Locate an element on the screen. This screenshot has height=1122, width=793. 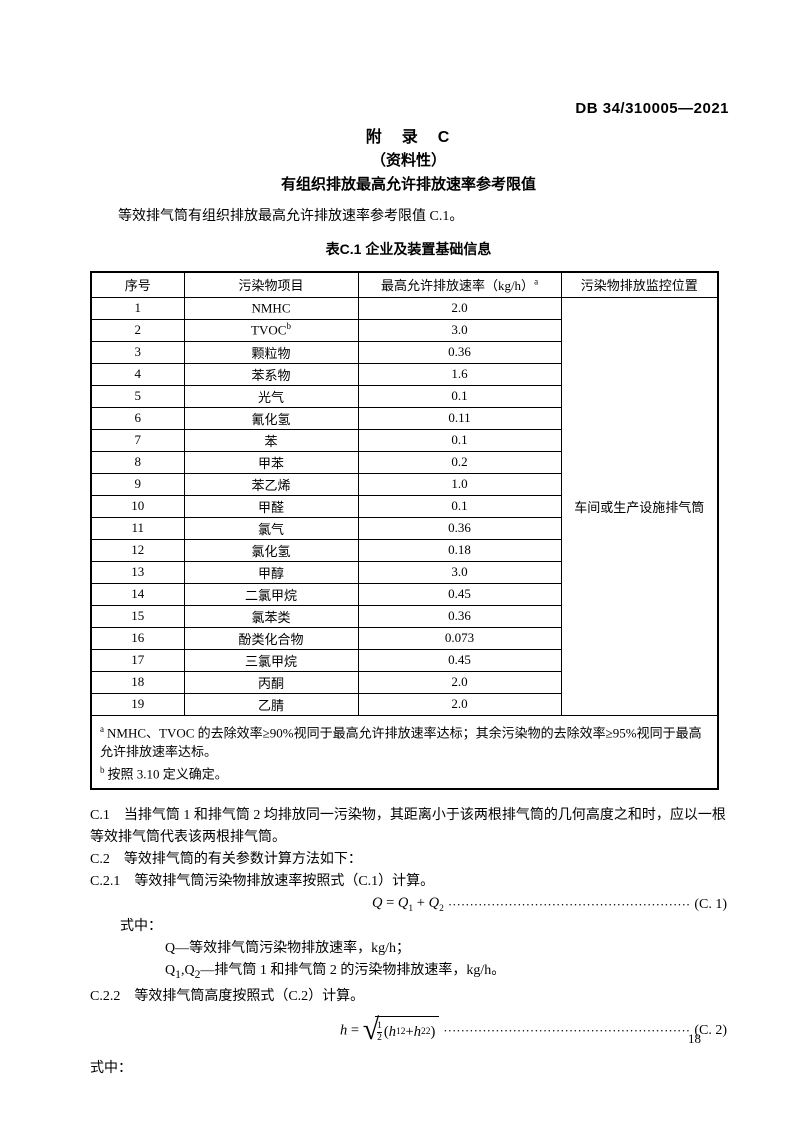
equation-c1-label: (C. 1) is located at coordinates (710, 904).